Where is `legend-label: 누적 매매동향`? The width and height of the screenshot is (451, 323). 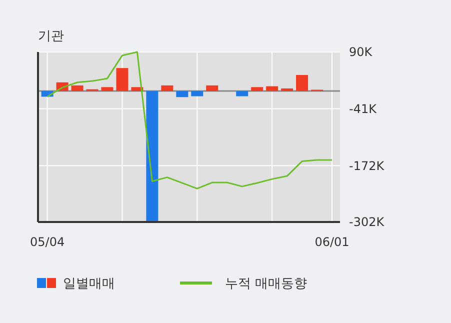 legend-label: 누적 매매동향 is located at coordinates (266, 284).